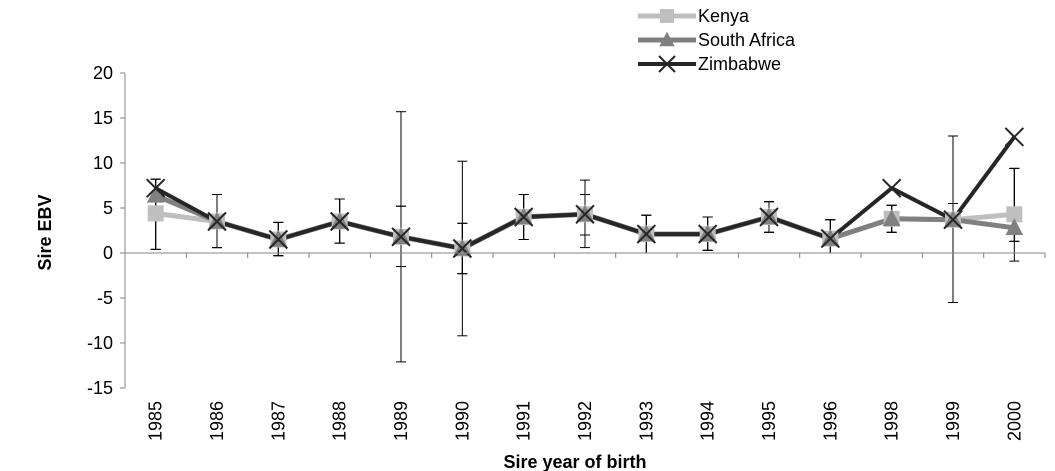  I want to click on x-axis-title: Sire year of birth, so click(574, 461).